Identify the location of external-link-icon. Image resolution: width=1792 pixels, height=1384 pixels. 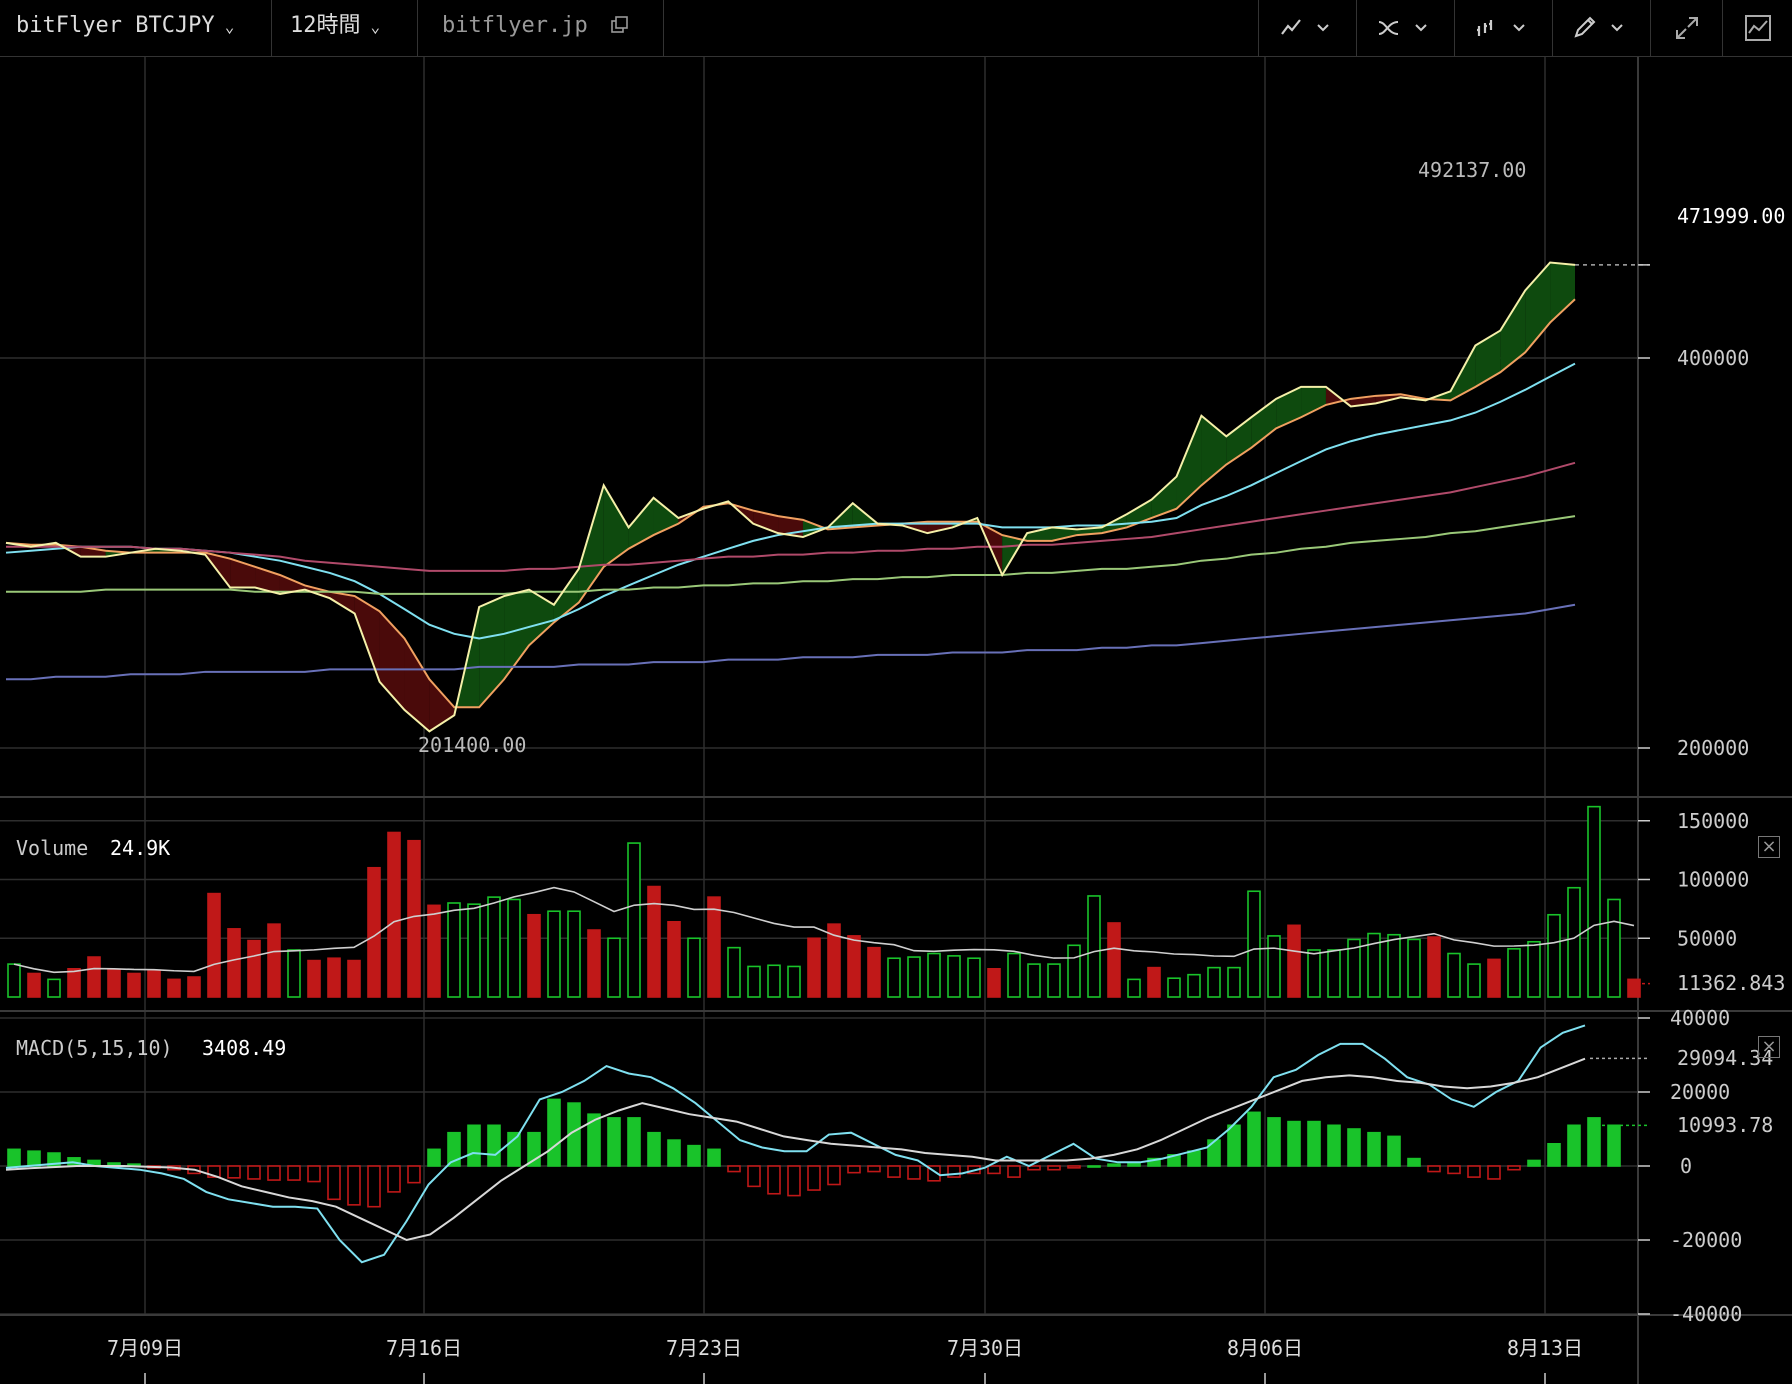
(619, 24).